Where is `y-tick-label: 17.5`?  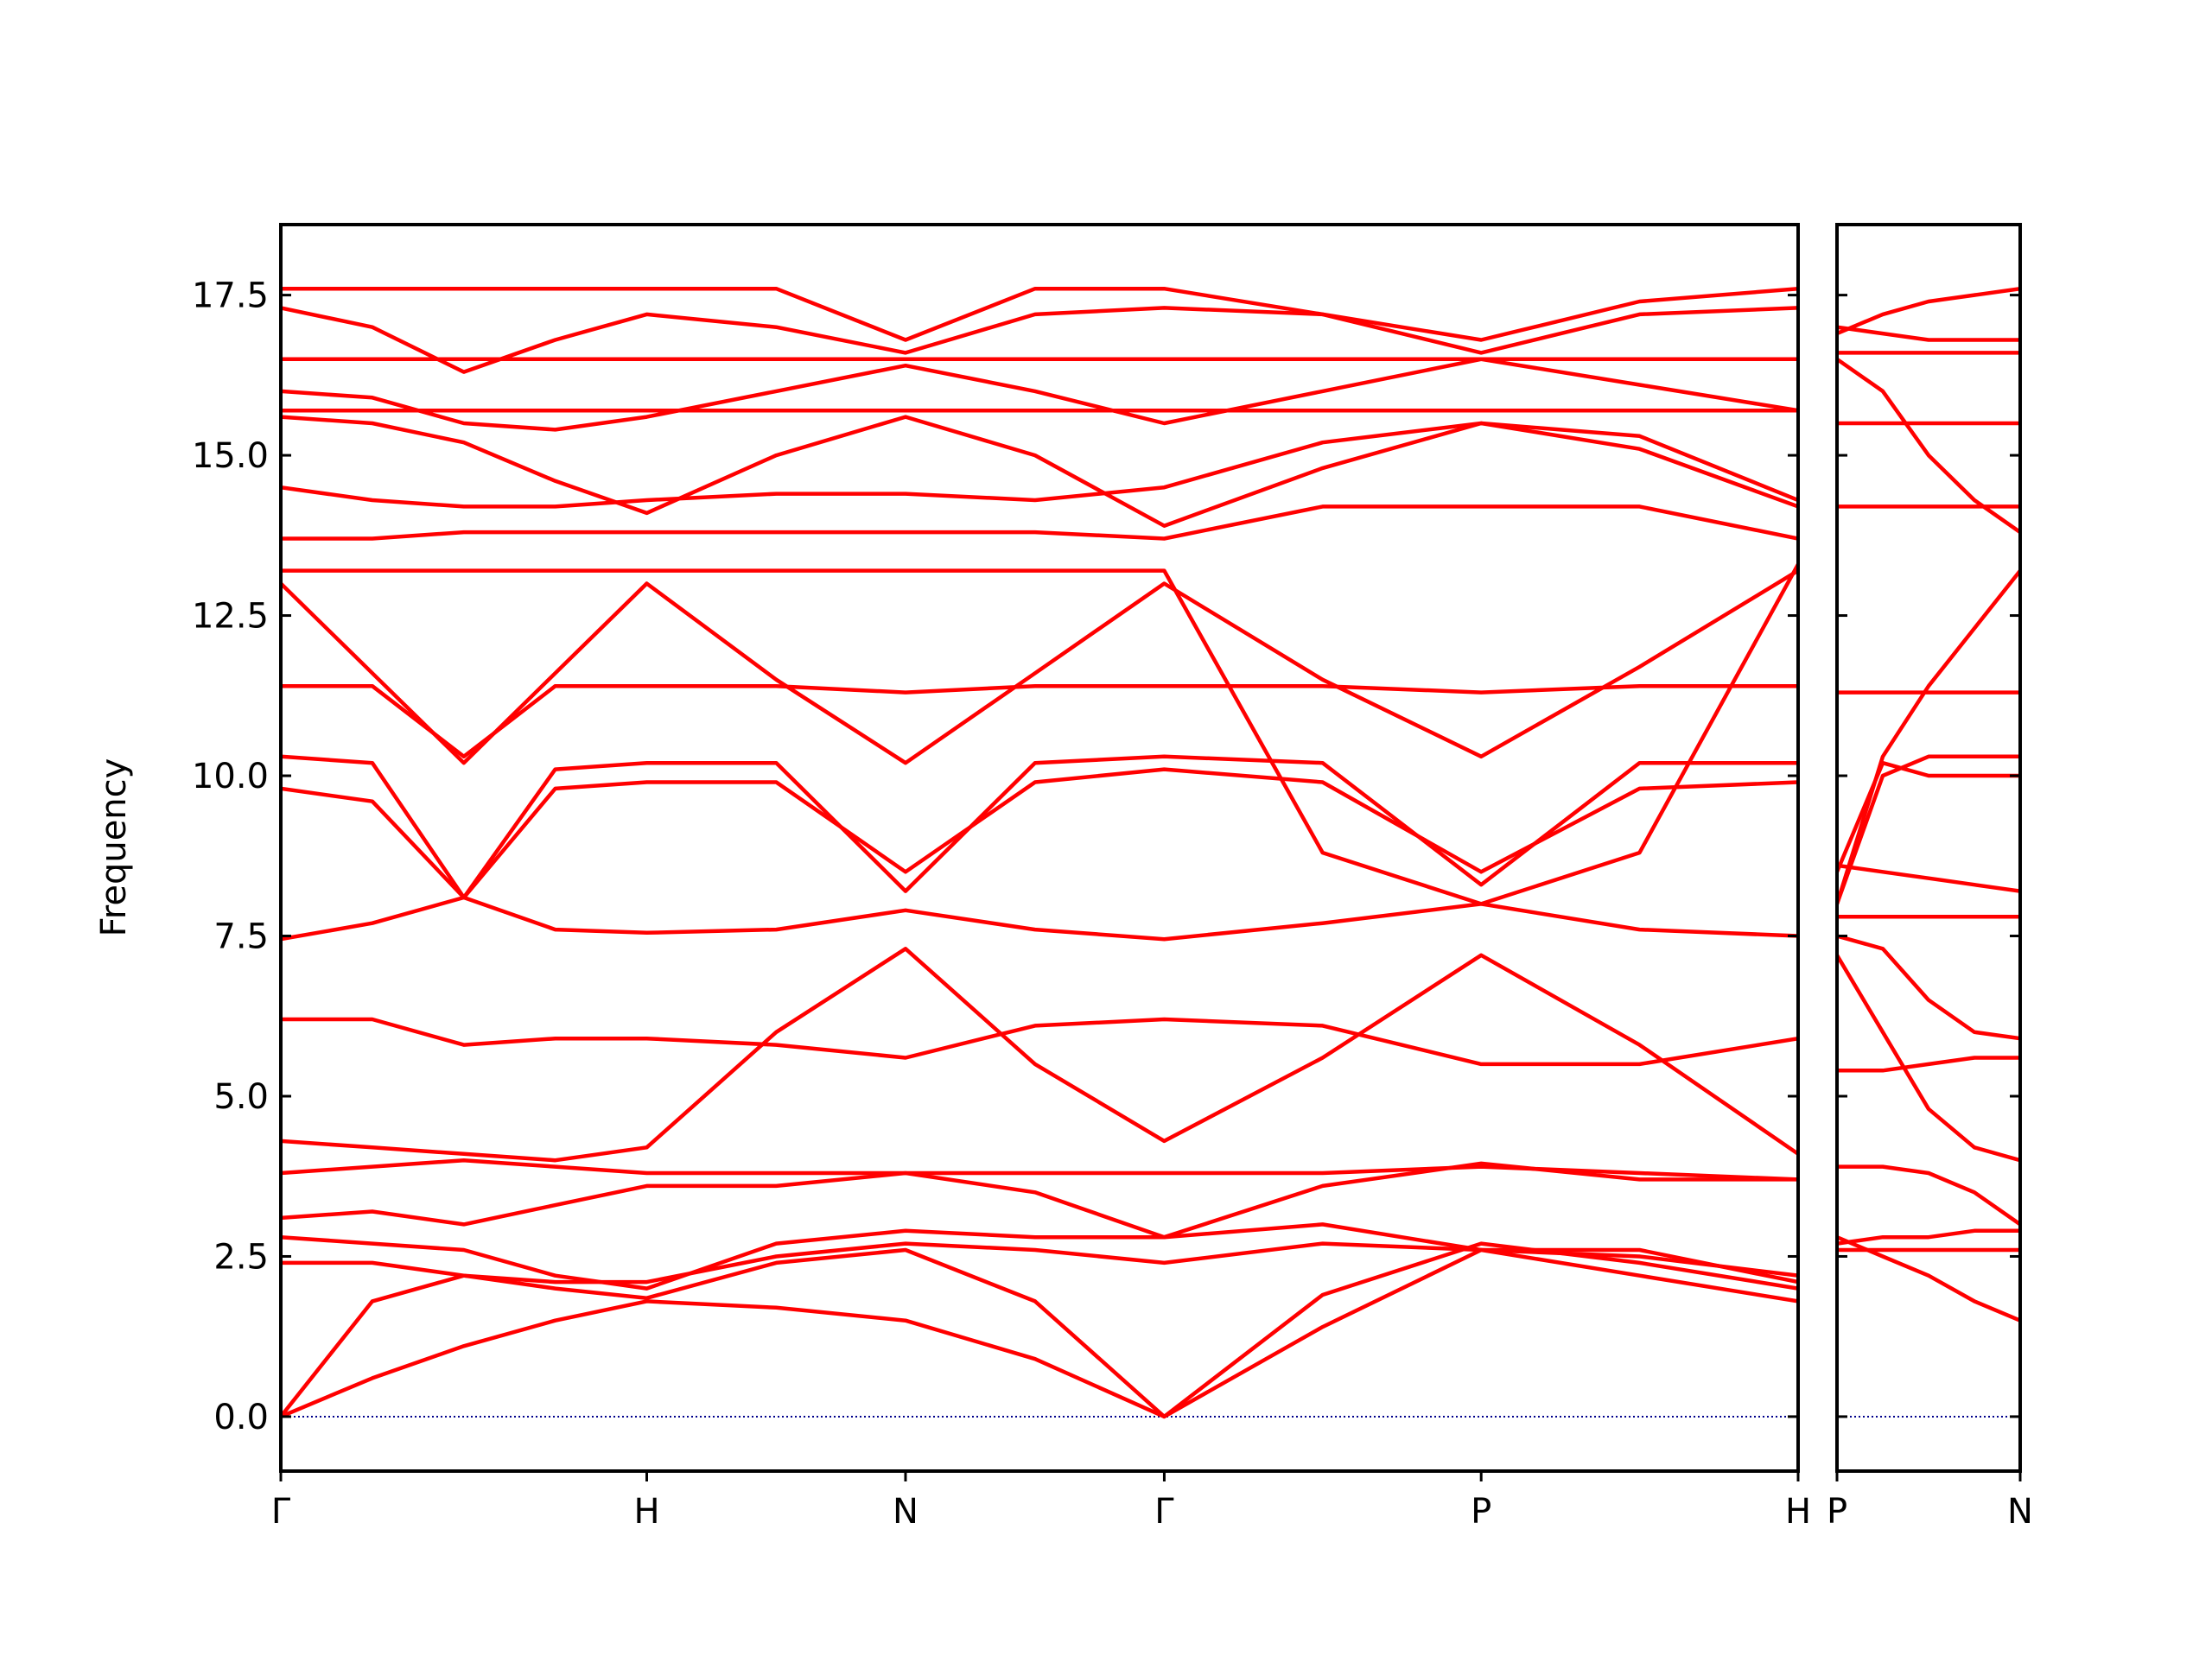
y-tick-label: 17.5 is located at coordinates (231, 296).